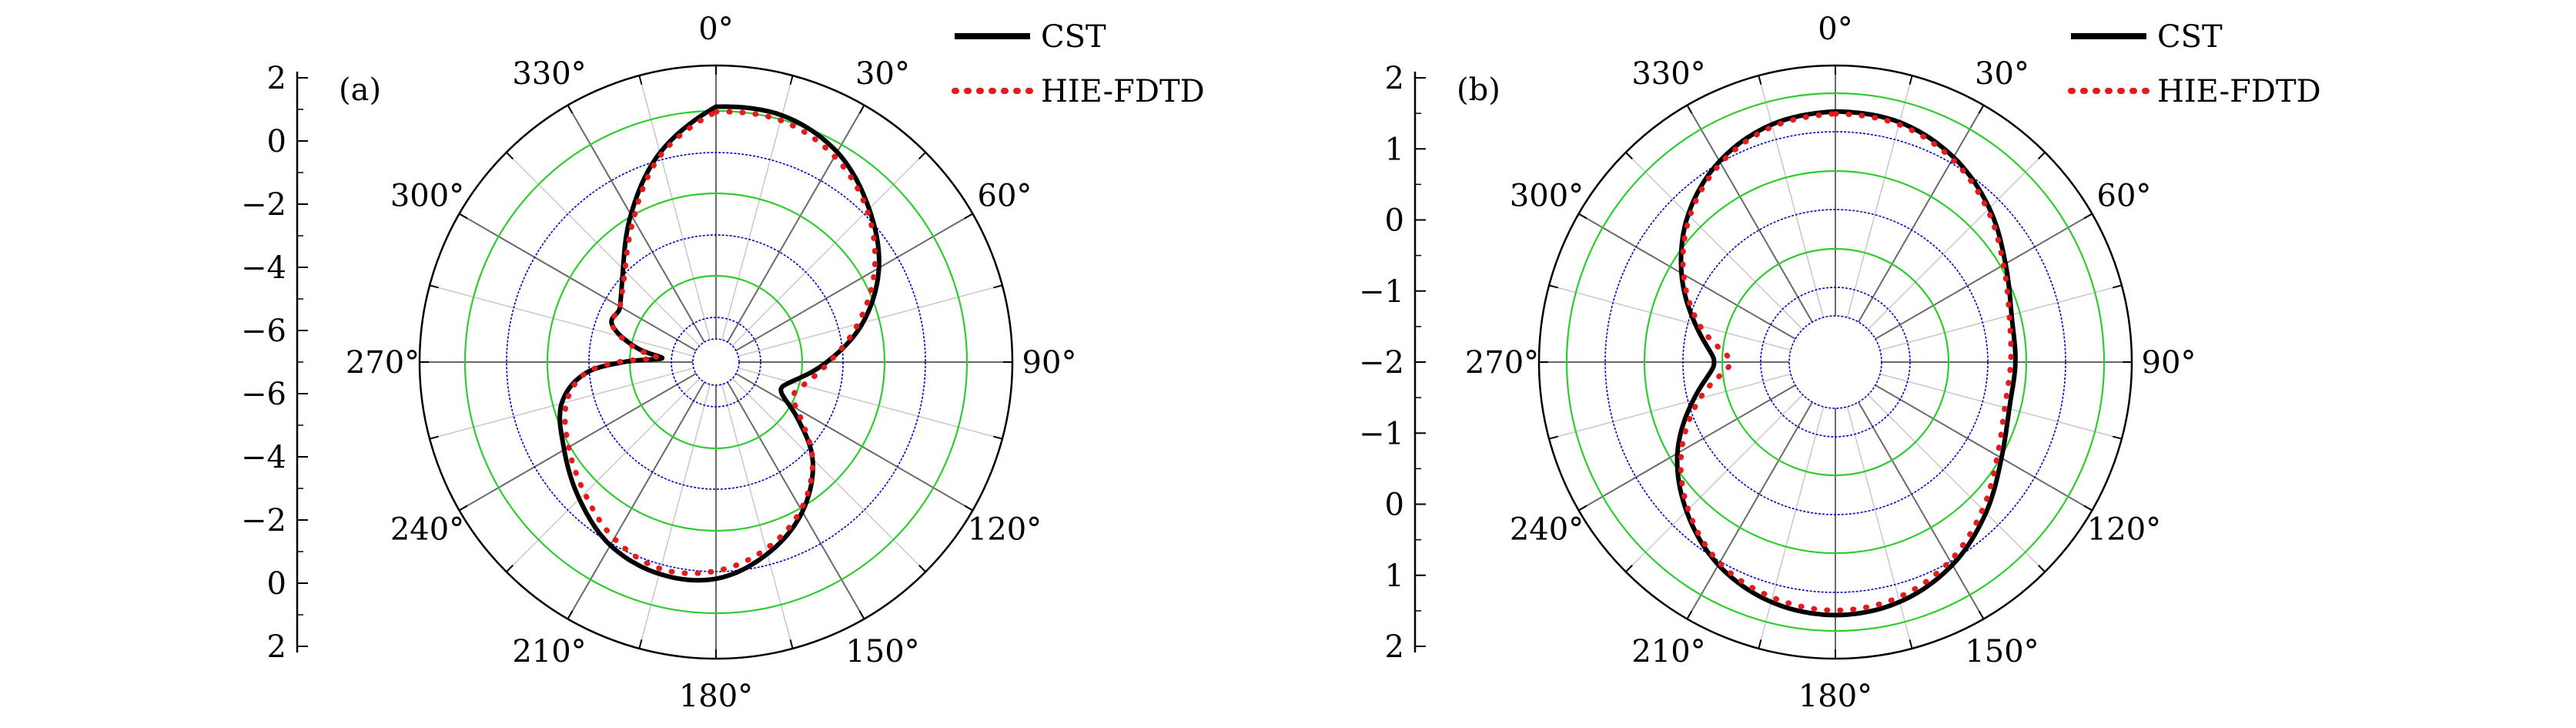 The width and height of the screenshot is (2576, 728). I want to click on panel-a-angle-label: 150°, so click(882, 652).